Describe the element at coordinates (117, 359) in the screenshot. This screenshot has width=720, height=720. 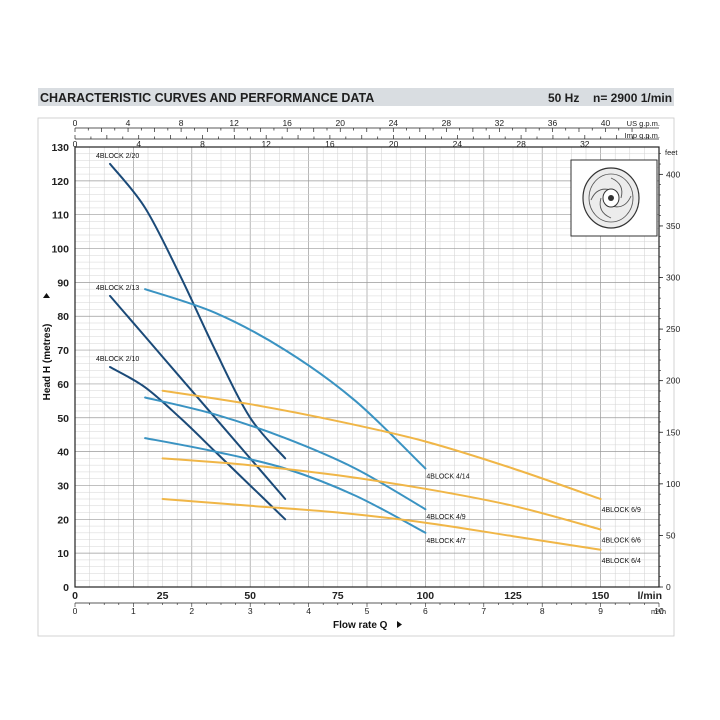
I see `series-label-4block-2-10: 4BLOCK 2/10` at that location.